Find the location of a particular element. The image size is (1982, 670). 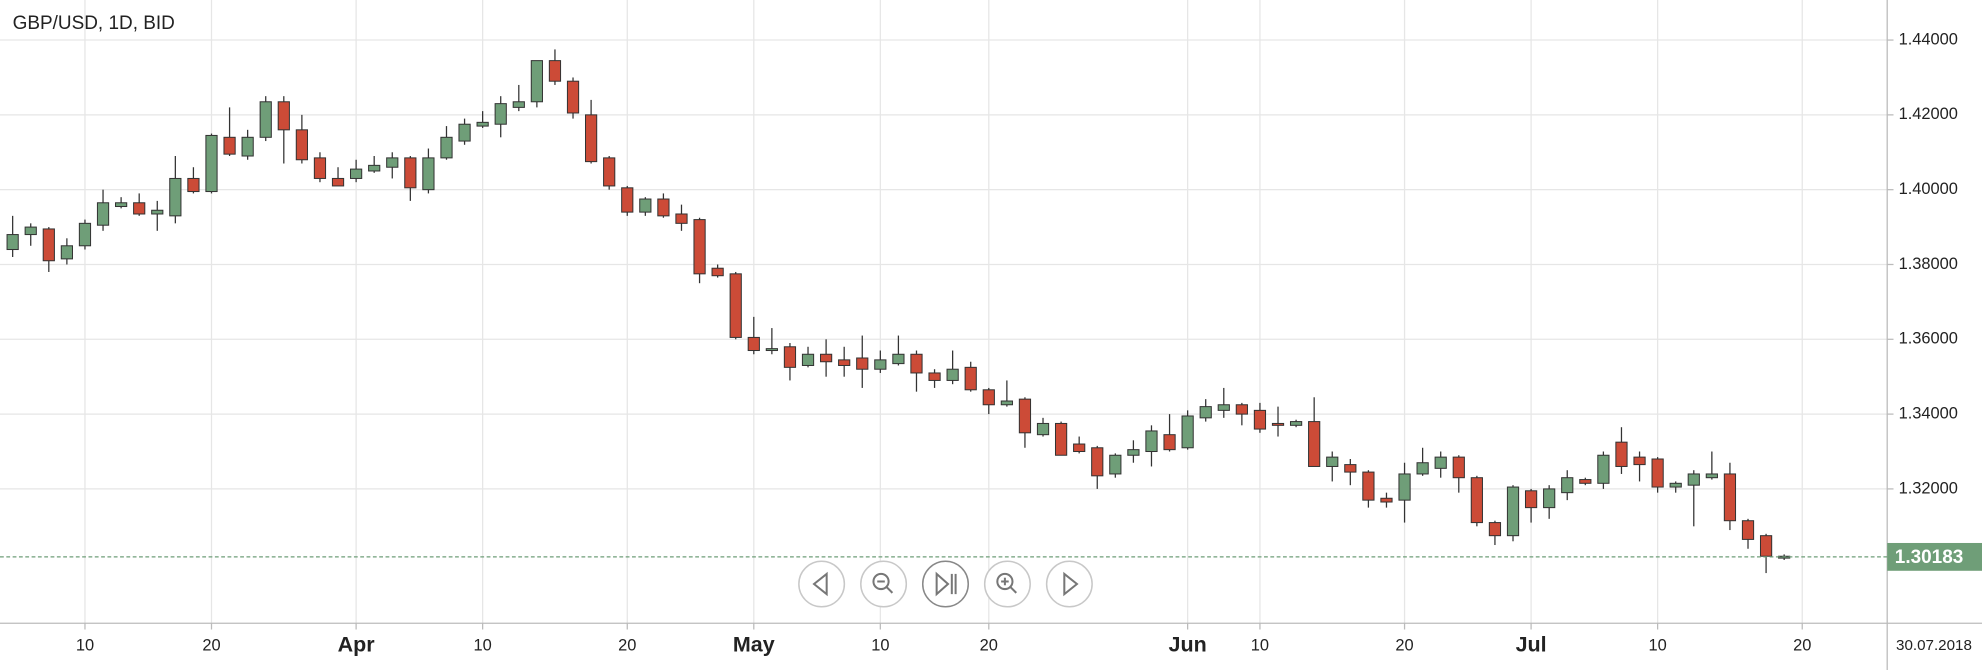

scroll-left-button is located at coordinates (822, 584).